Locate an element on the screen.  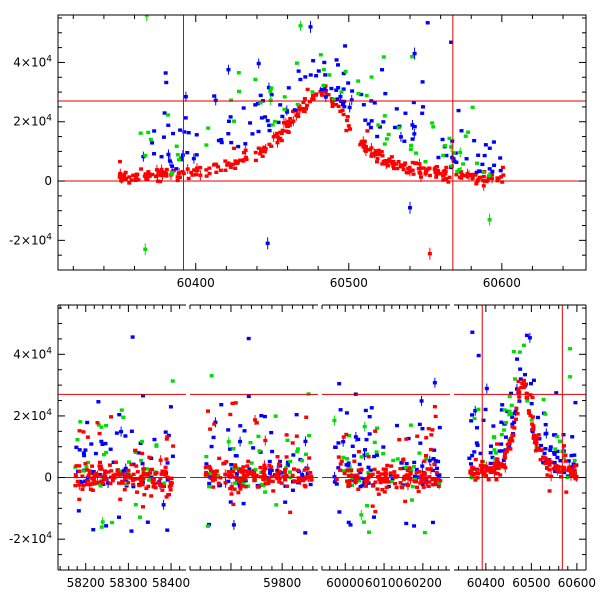
series-red is located at coordinates (311, 137).